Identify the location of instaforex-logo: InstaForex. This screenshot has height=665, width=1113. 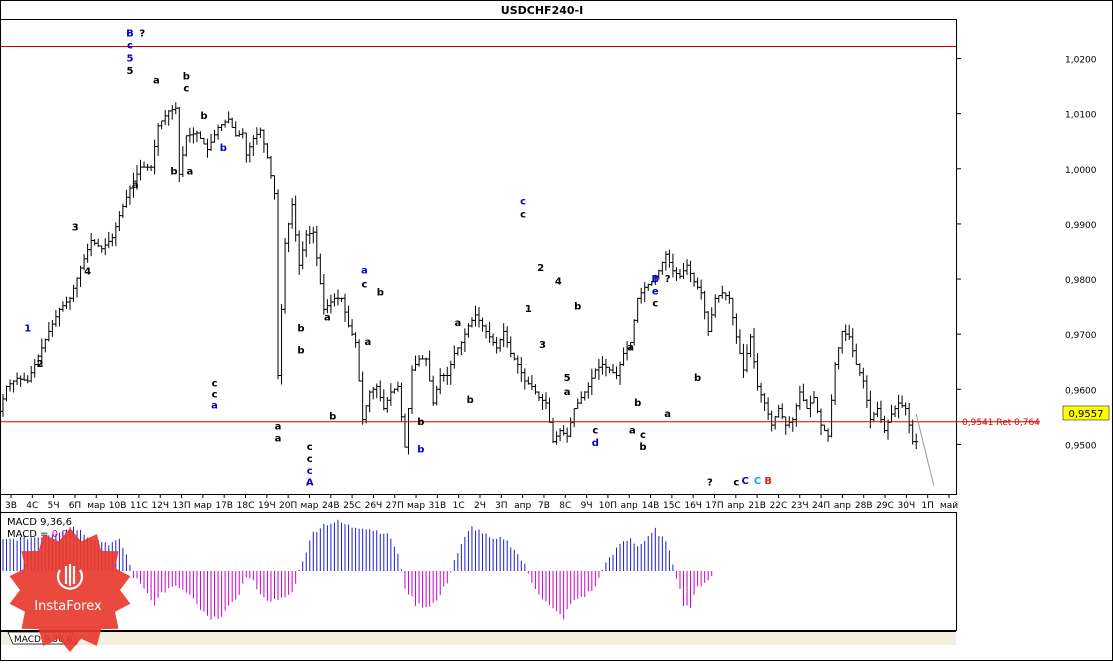
(70, 590).